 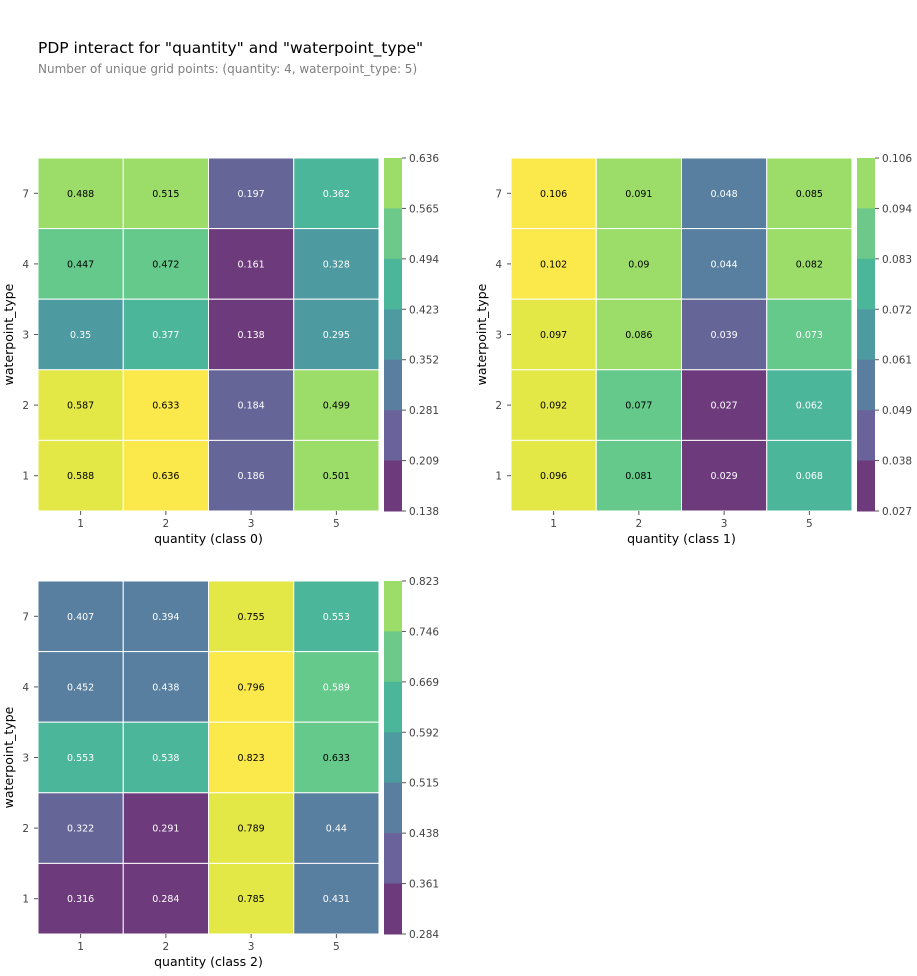 I want to click on colorbar-tick-label: 0.352, so click(x=424, y=361).